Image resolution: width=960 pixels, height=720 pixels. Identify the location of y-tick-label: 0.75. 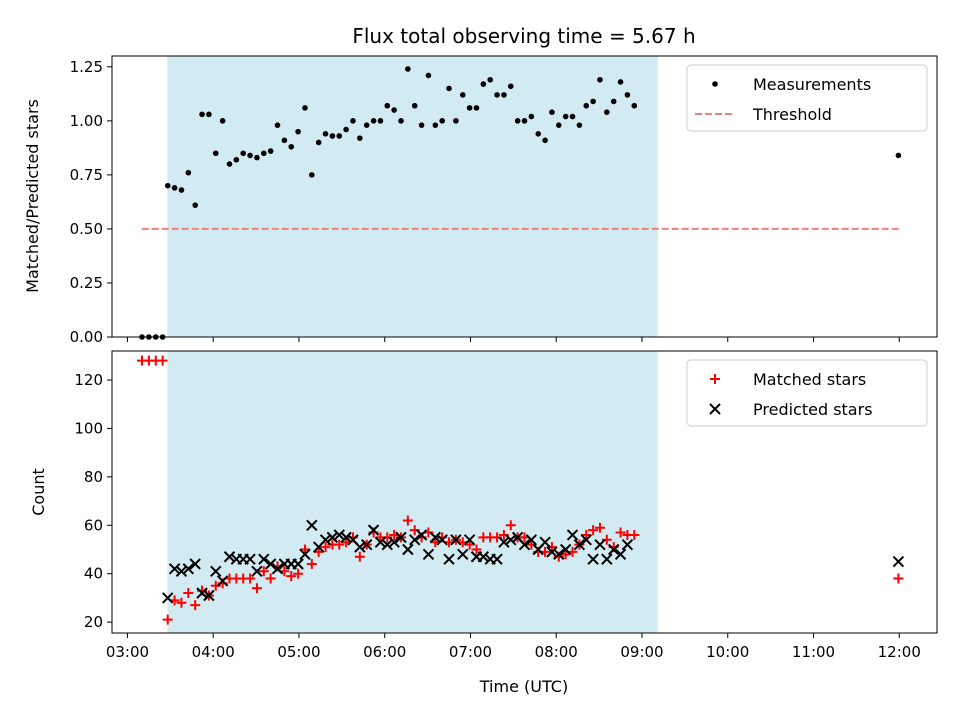
(86, 175).